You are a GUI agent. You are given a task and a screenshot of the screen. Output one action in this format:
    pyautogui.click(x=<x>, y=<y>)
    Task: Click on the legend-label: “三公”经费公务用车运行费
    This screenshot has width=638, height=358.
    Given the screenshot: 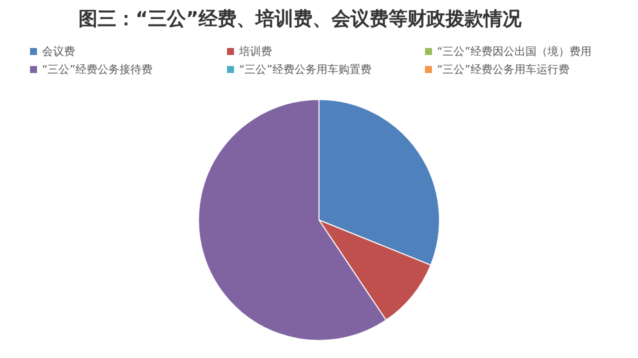 What is the action you would take?
    pyautogui.click(x=503, y=69)
    